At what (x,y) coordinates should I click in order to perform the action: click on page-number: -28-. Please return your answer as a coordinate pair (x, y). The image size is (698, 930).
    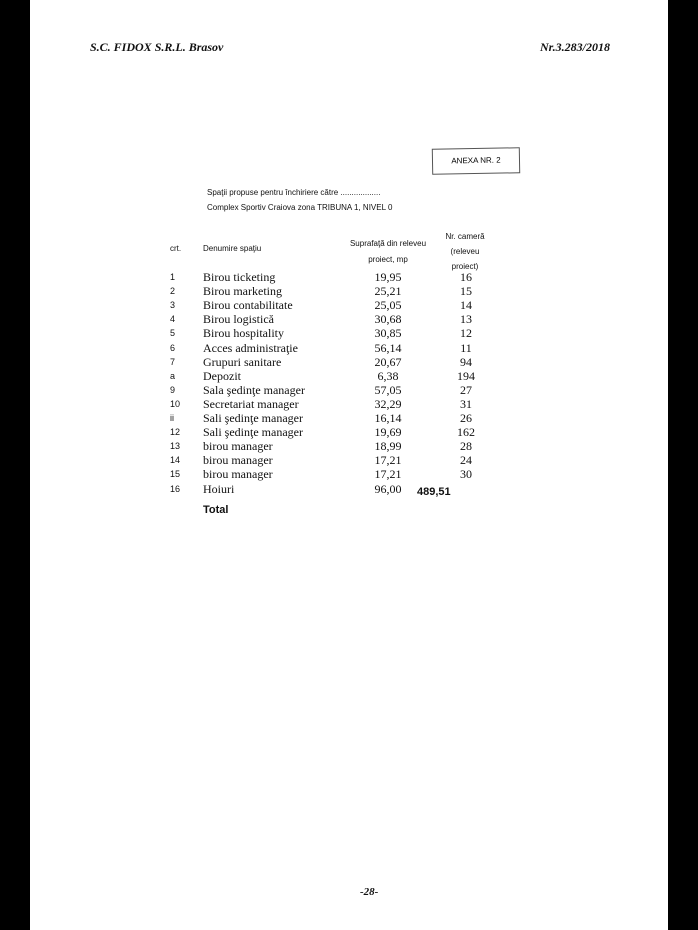
    Looking at the image, I should click on (369, 892).